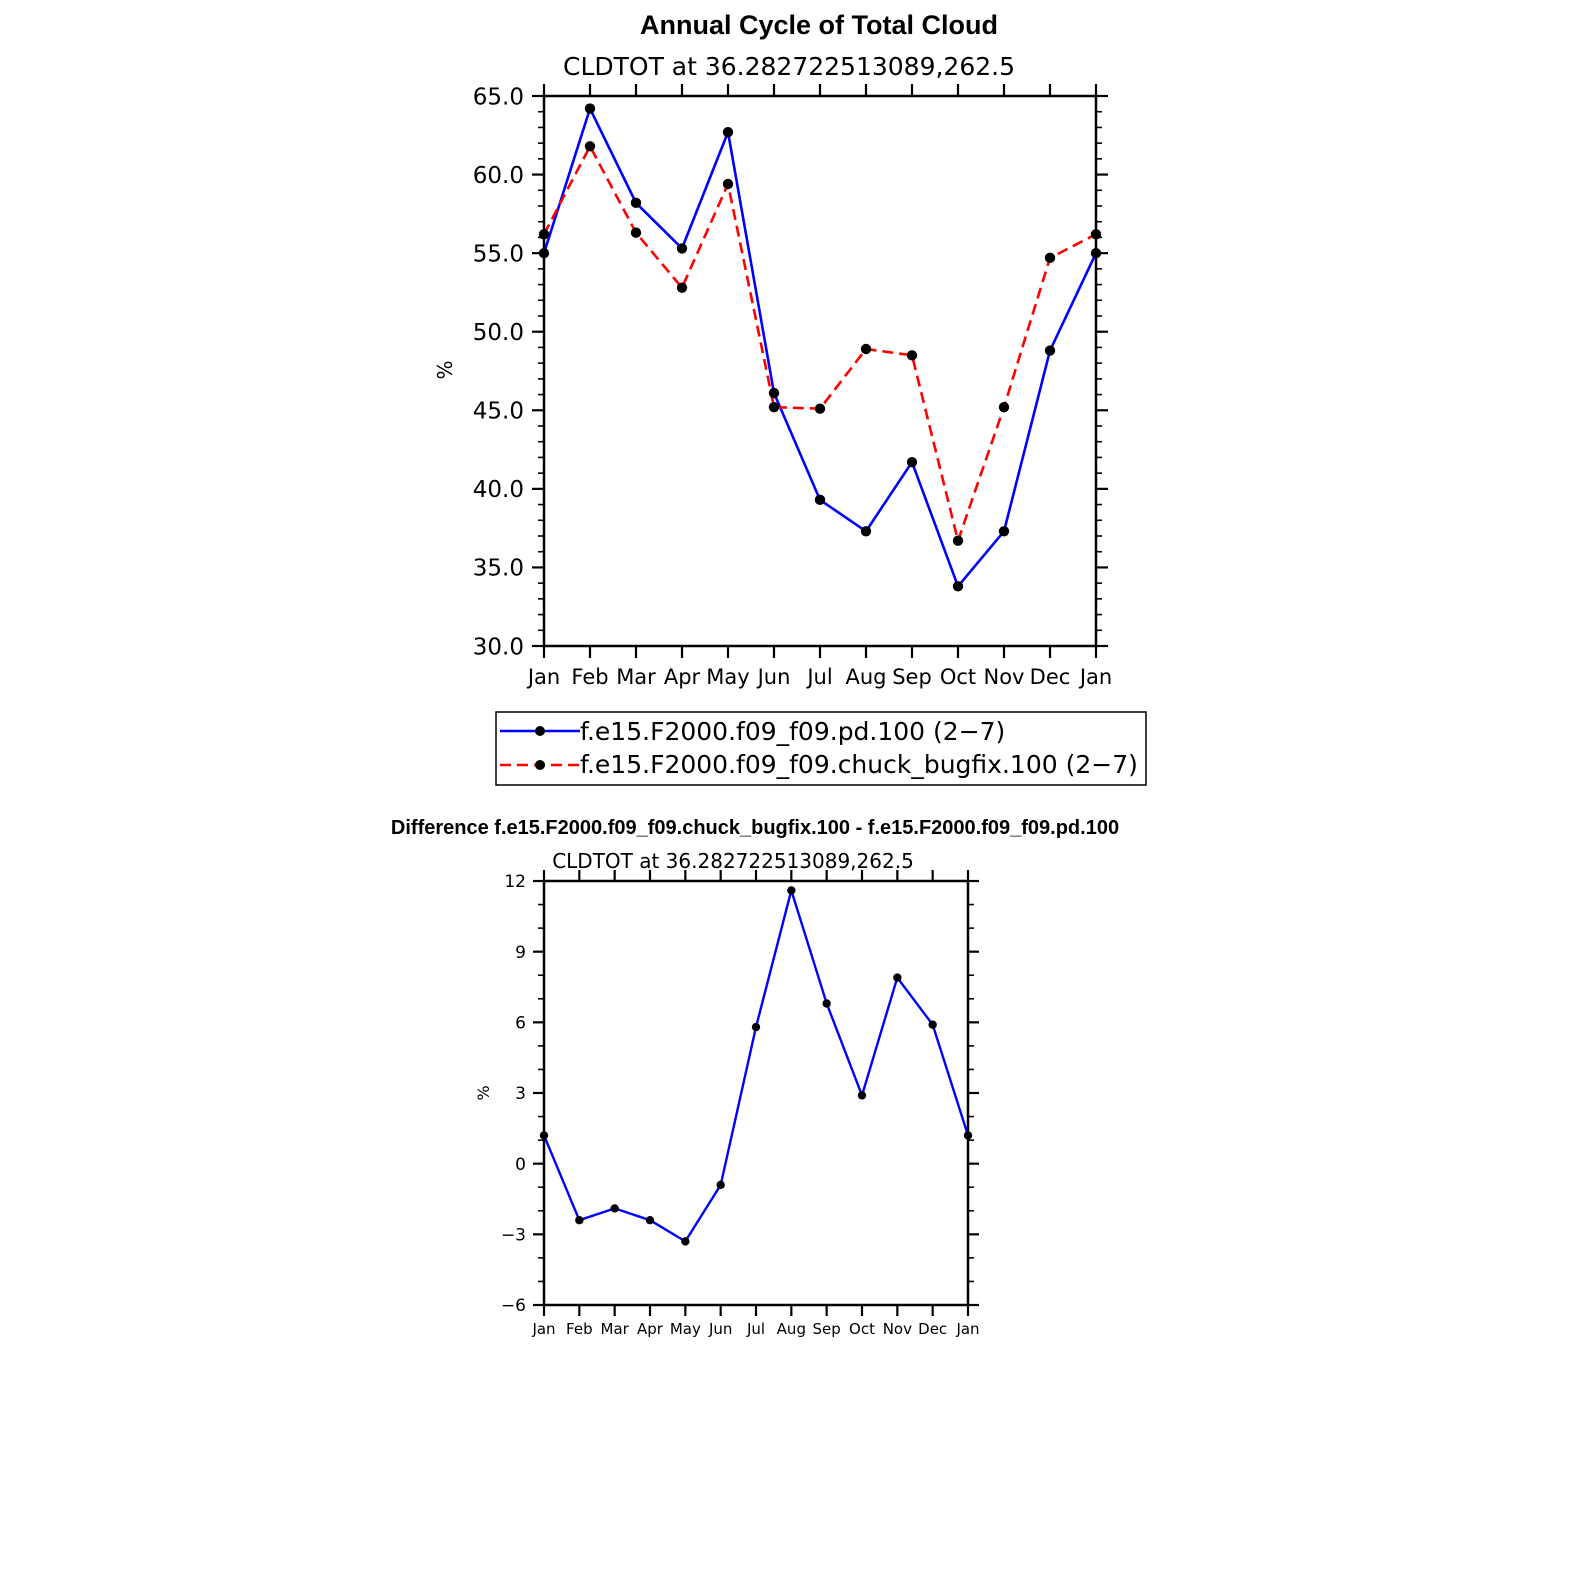  I want to click on y-tick-label: 0, so click(520, 1165).